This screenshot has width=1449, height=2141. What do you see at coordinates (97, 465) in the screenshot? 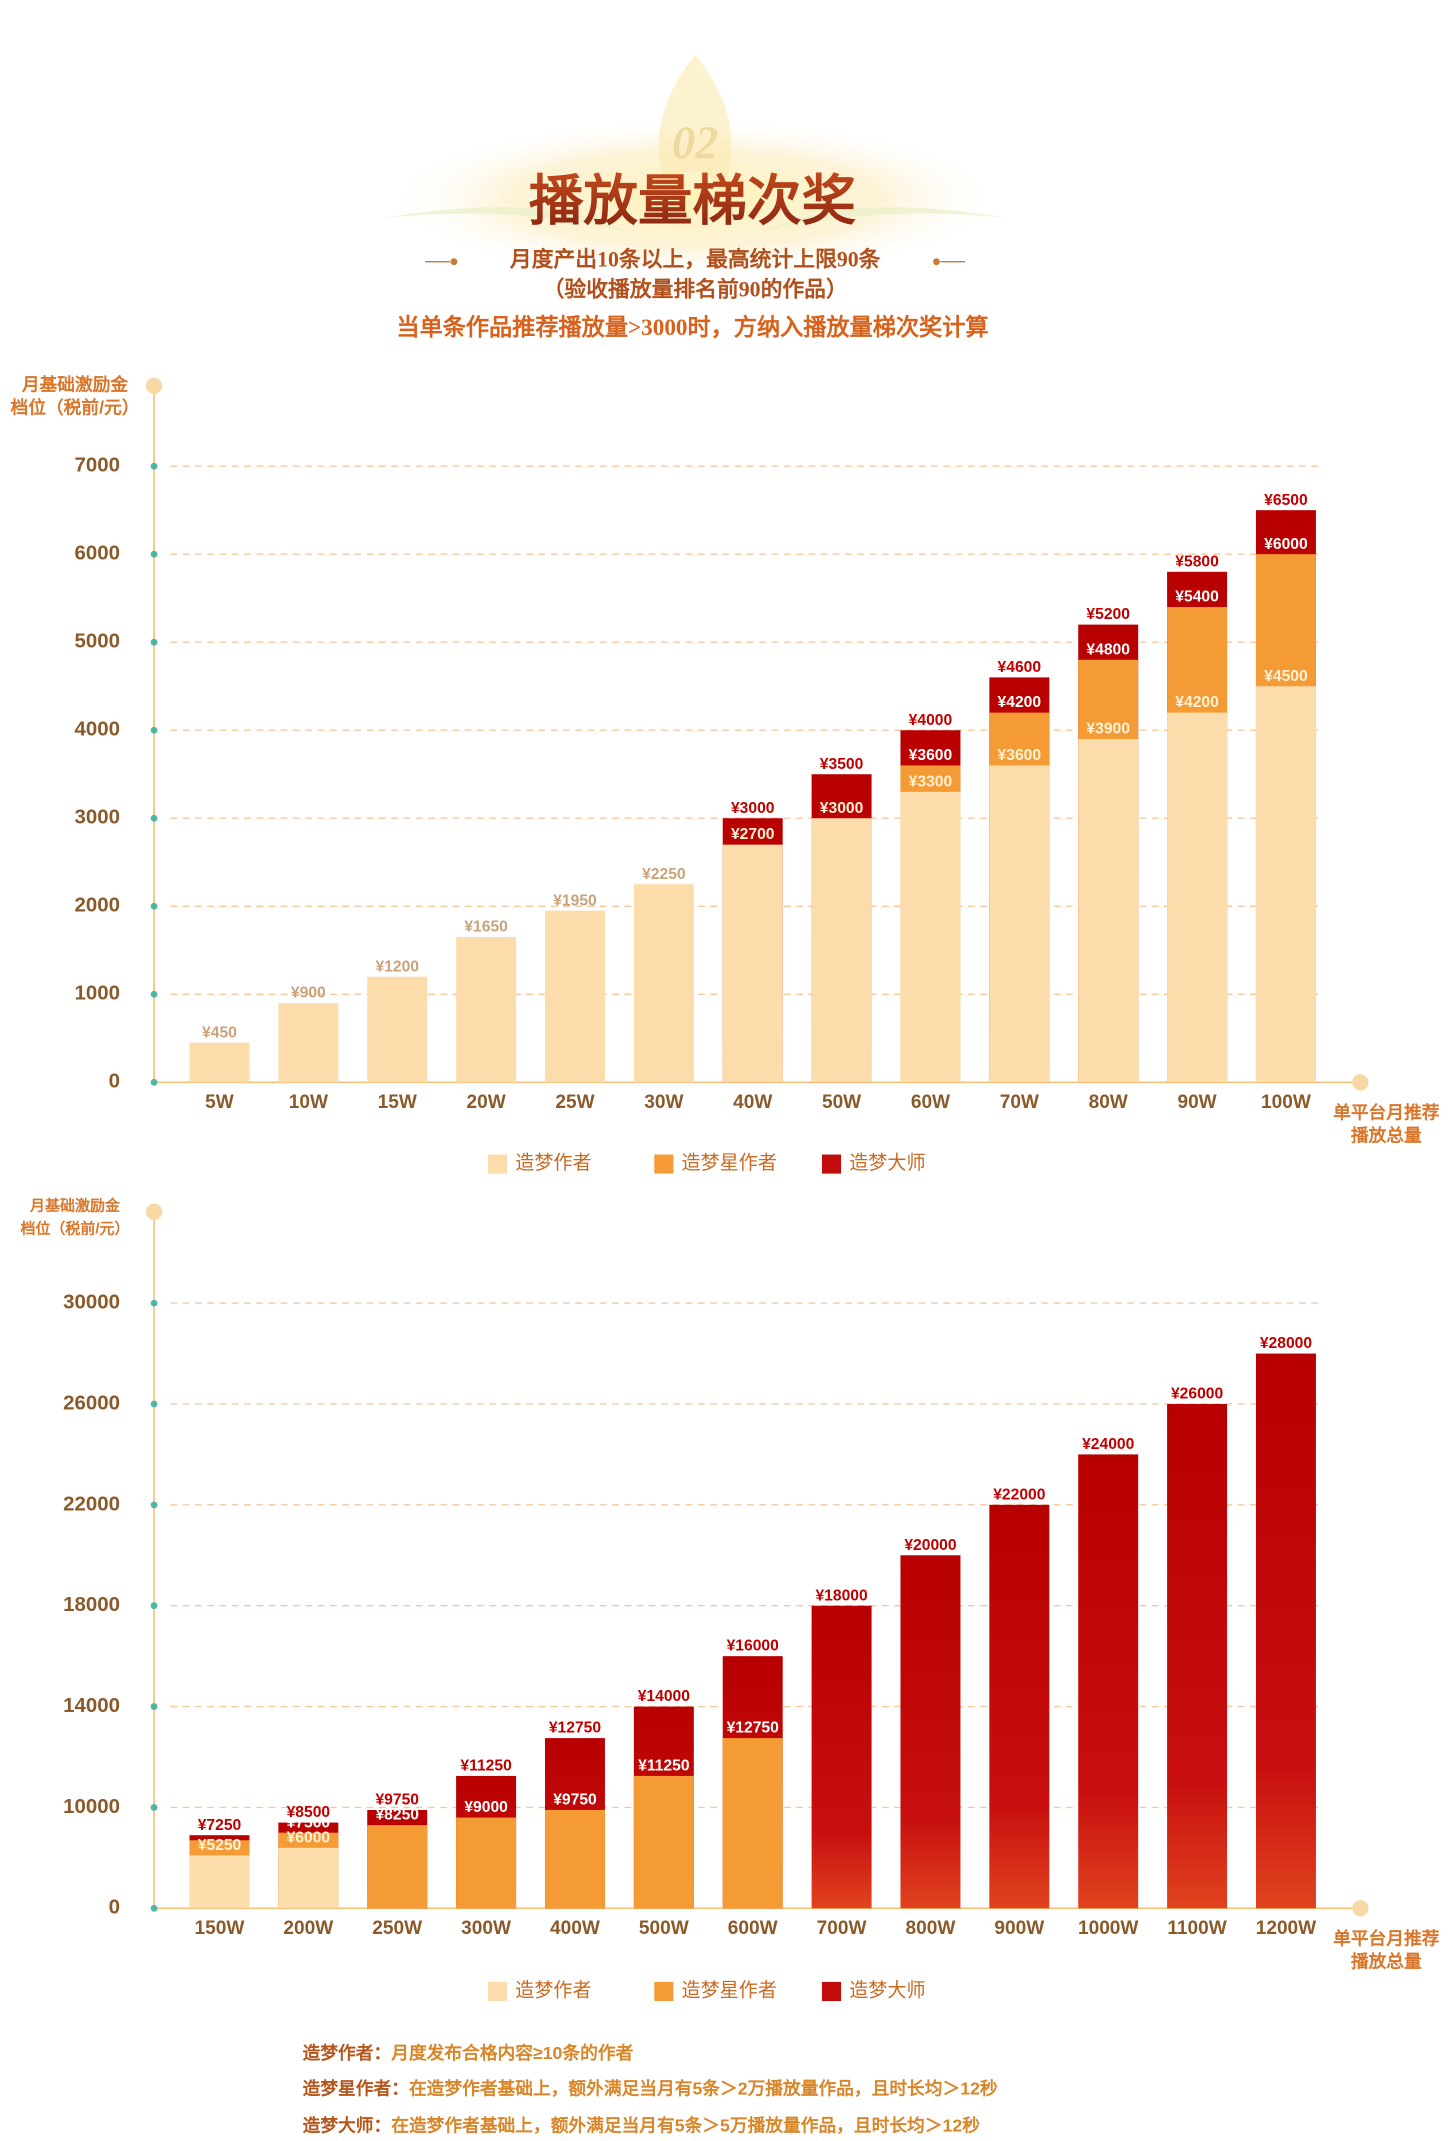
I see `y-tick-label: 7000` at bounding box center [97, 465].